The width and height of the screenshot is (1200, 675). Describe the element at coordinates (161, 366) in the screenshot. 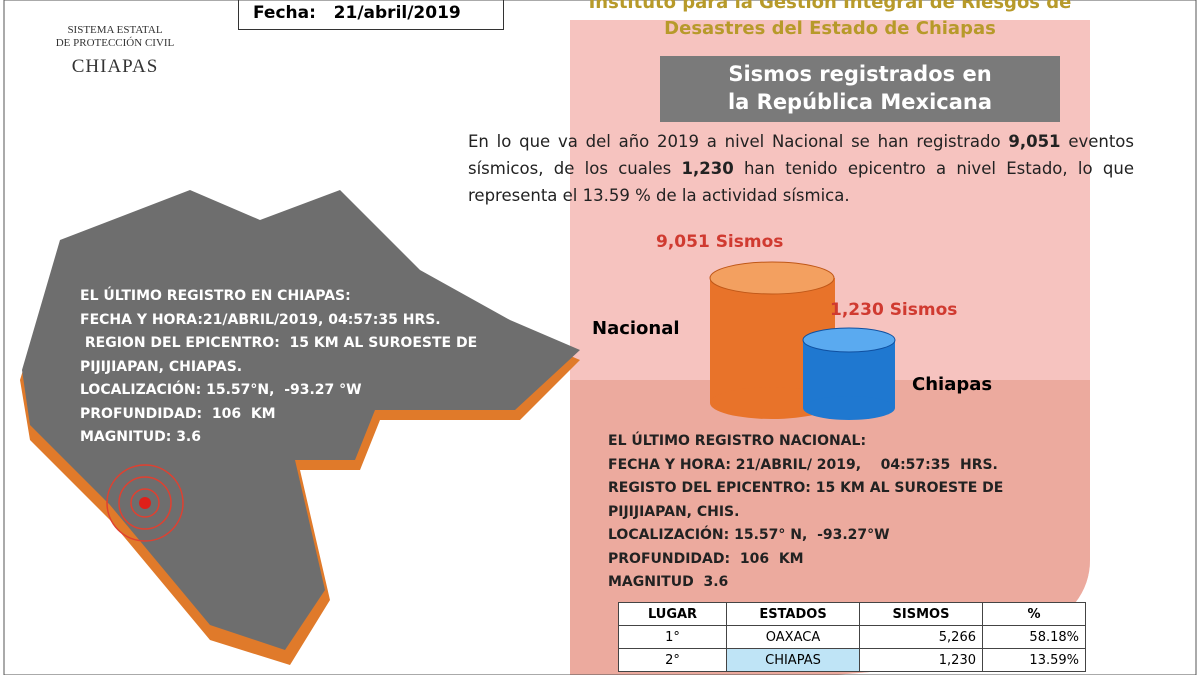

I see `record-line: PIJIJIAPAN, CHIAPAS.` at that location.